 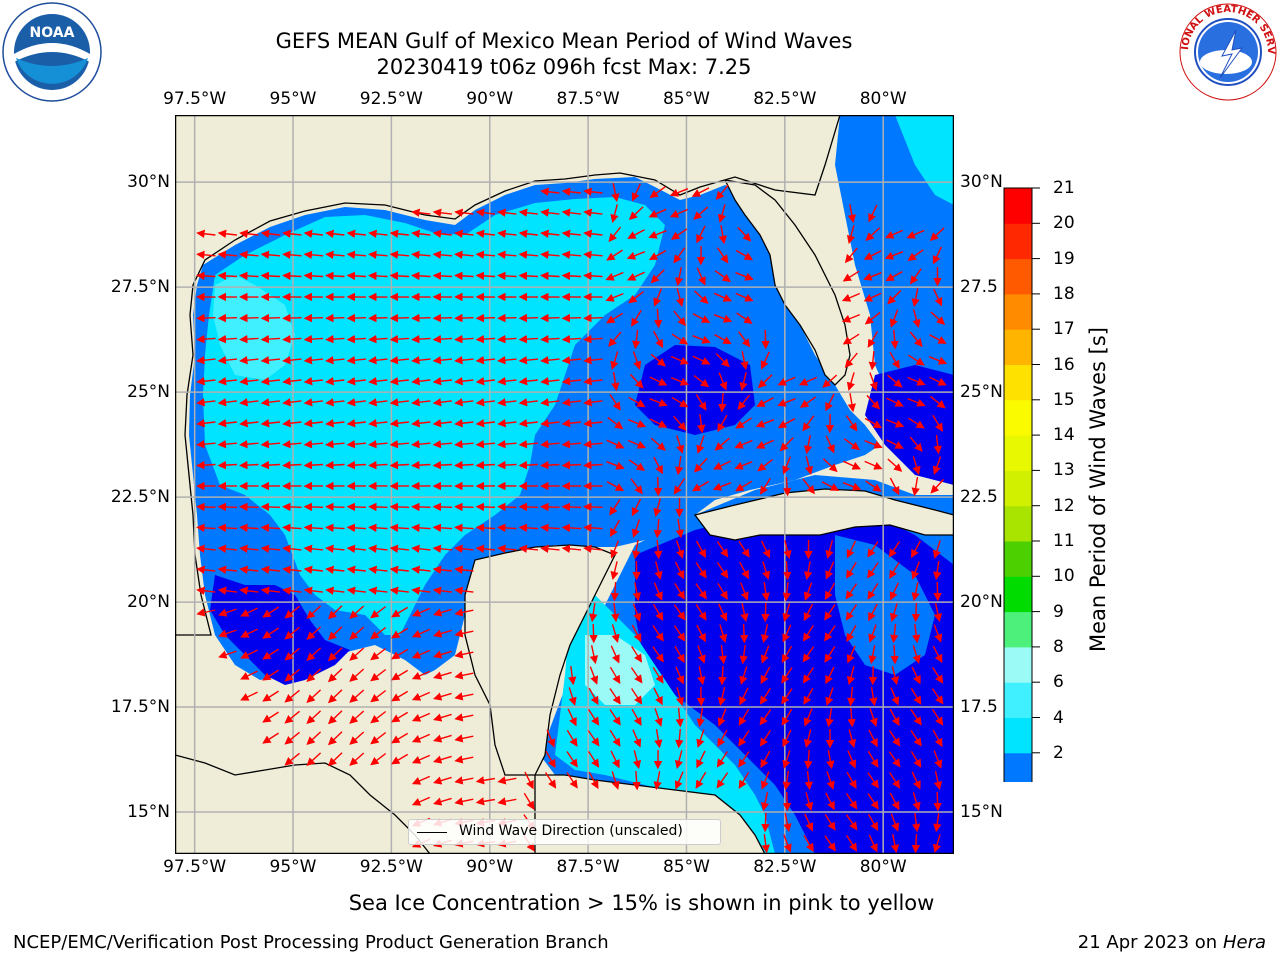 I want to click on colorbar-tick-label: 12, so click(x=1064, y=505).